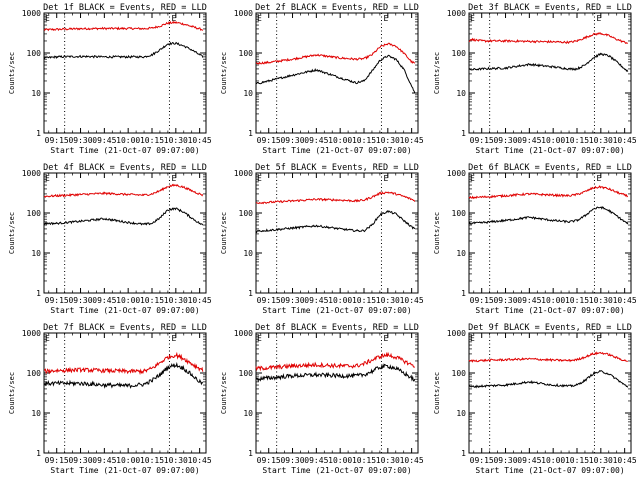  I want to click on panel-title: Det 3f BLACK = Events, RED = LLD, so click(550, 8).